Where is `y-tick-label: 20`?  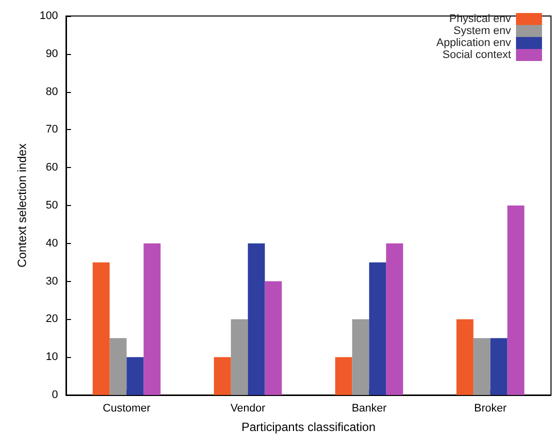
y-tick-label: 20 is located at coordinates (52, 319).